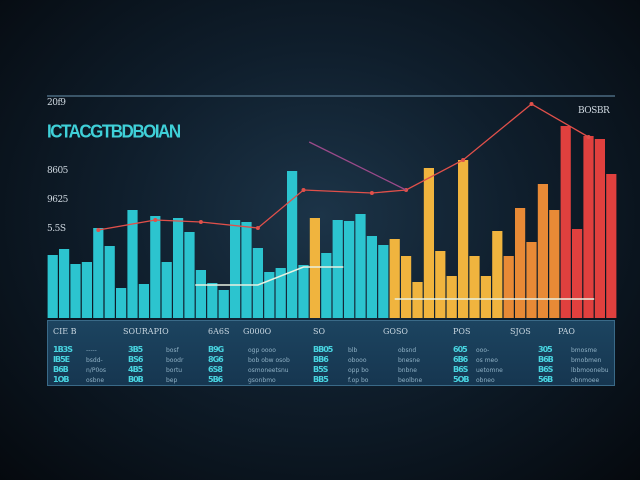 This screenshot has height=480, width=640. I want to click on table-glyph: 5OB, so click(461, 379).